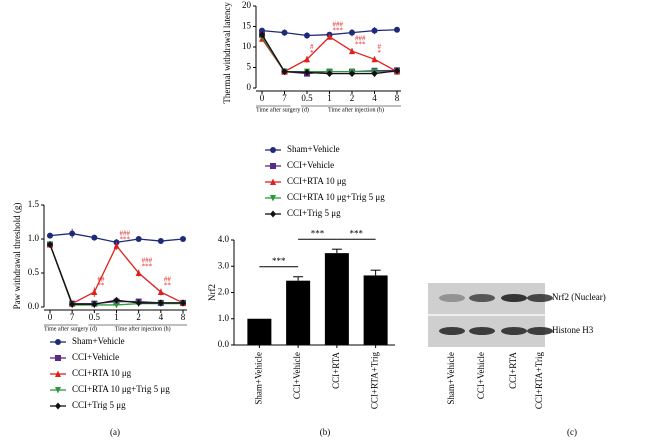 This screenshot has height=441, width=663. I want to click on blot-lane-label: Sham+Vehicle, so click(451, 378).